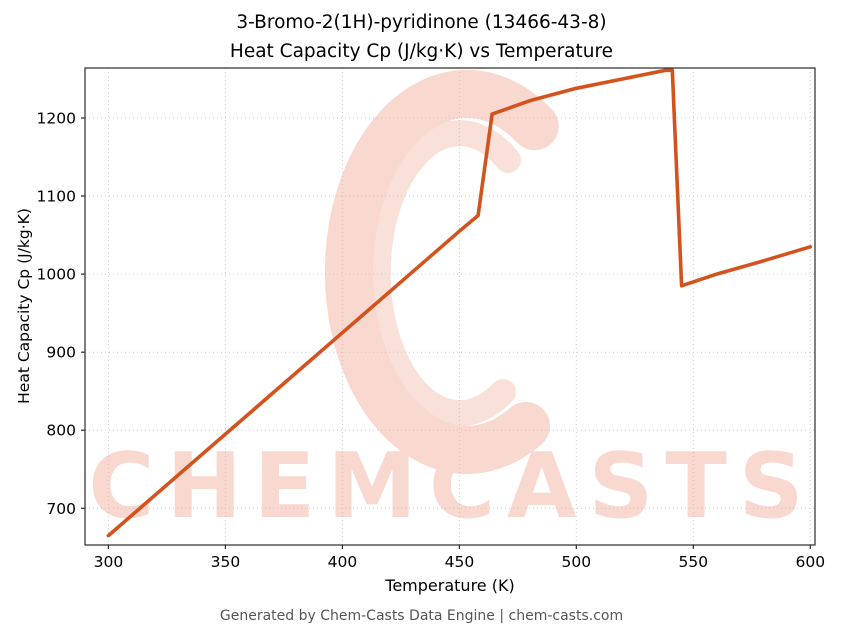 The image size is (843, 644). I want to click on x-ticks: 300 350 400 450 500 550 600, so click(459, 558).